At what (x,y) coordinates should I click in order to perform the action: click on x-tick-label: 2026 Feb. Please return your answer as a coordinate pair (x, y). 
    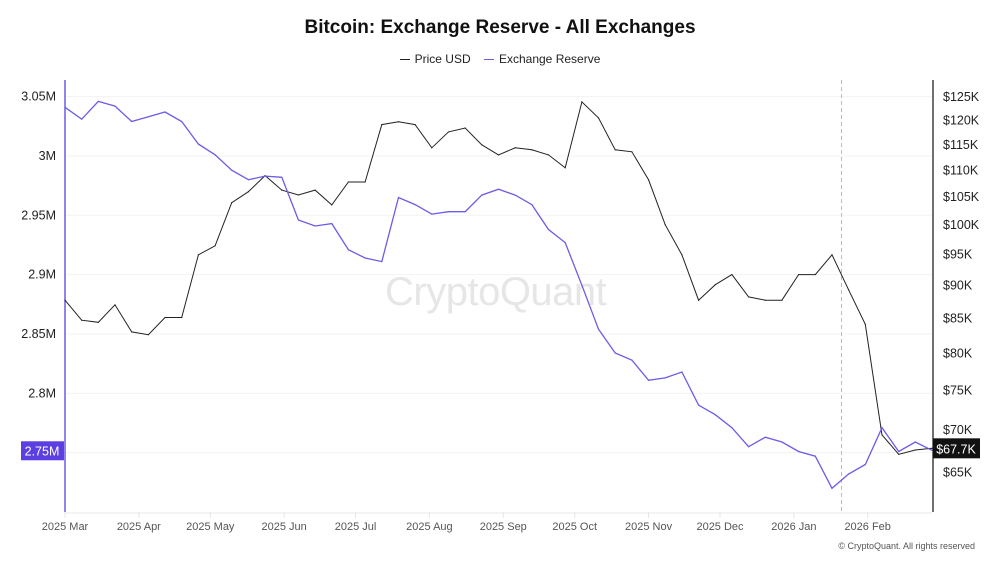
    Looking at the image, I should click on (867, 527).